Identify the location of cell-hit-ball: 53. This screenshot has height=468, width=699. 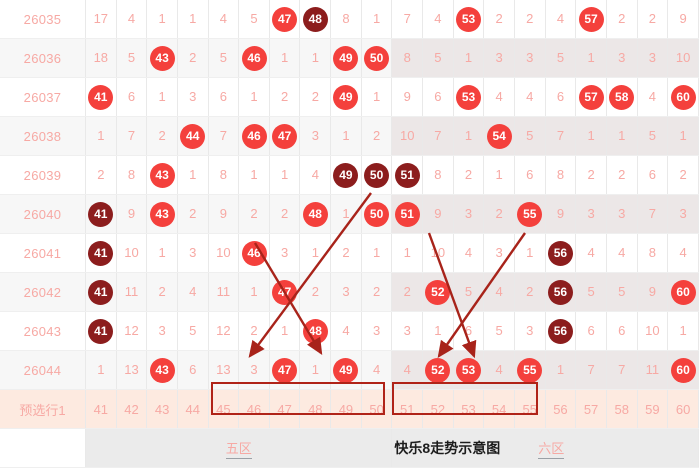
(469, 97).